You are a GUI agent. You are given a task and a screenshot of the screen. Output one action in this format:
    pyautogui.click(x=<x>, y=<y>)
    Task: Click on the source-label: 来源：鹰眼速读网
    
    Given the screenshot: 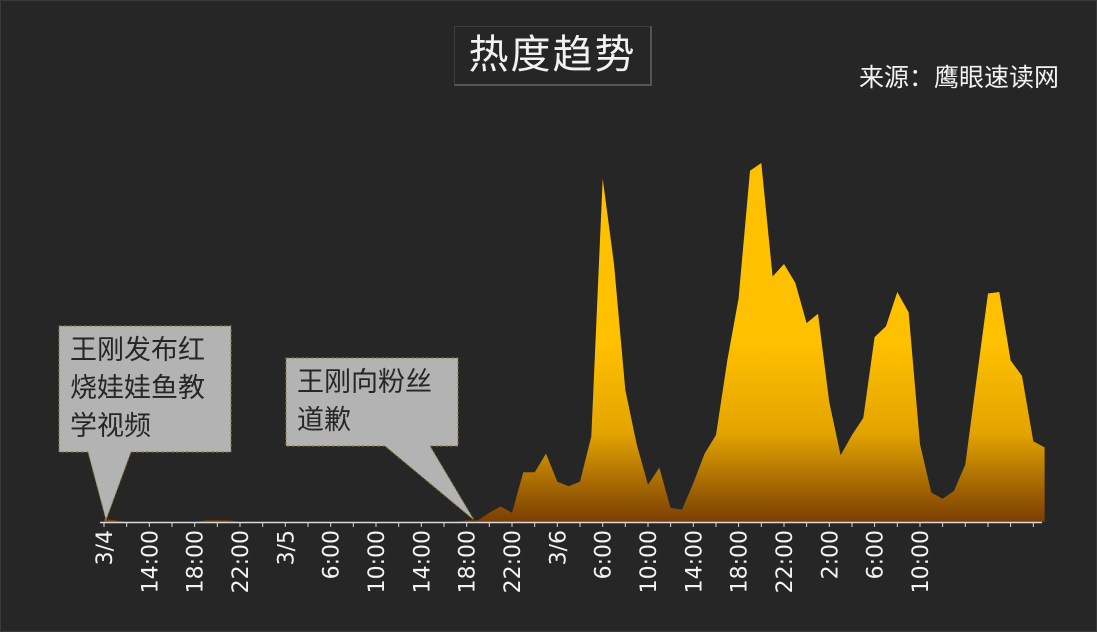 What is the action you would take?
    pyautogui.click(x=958, y=77)
    